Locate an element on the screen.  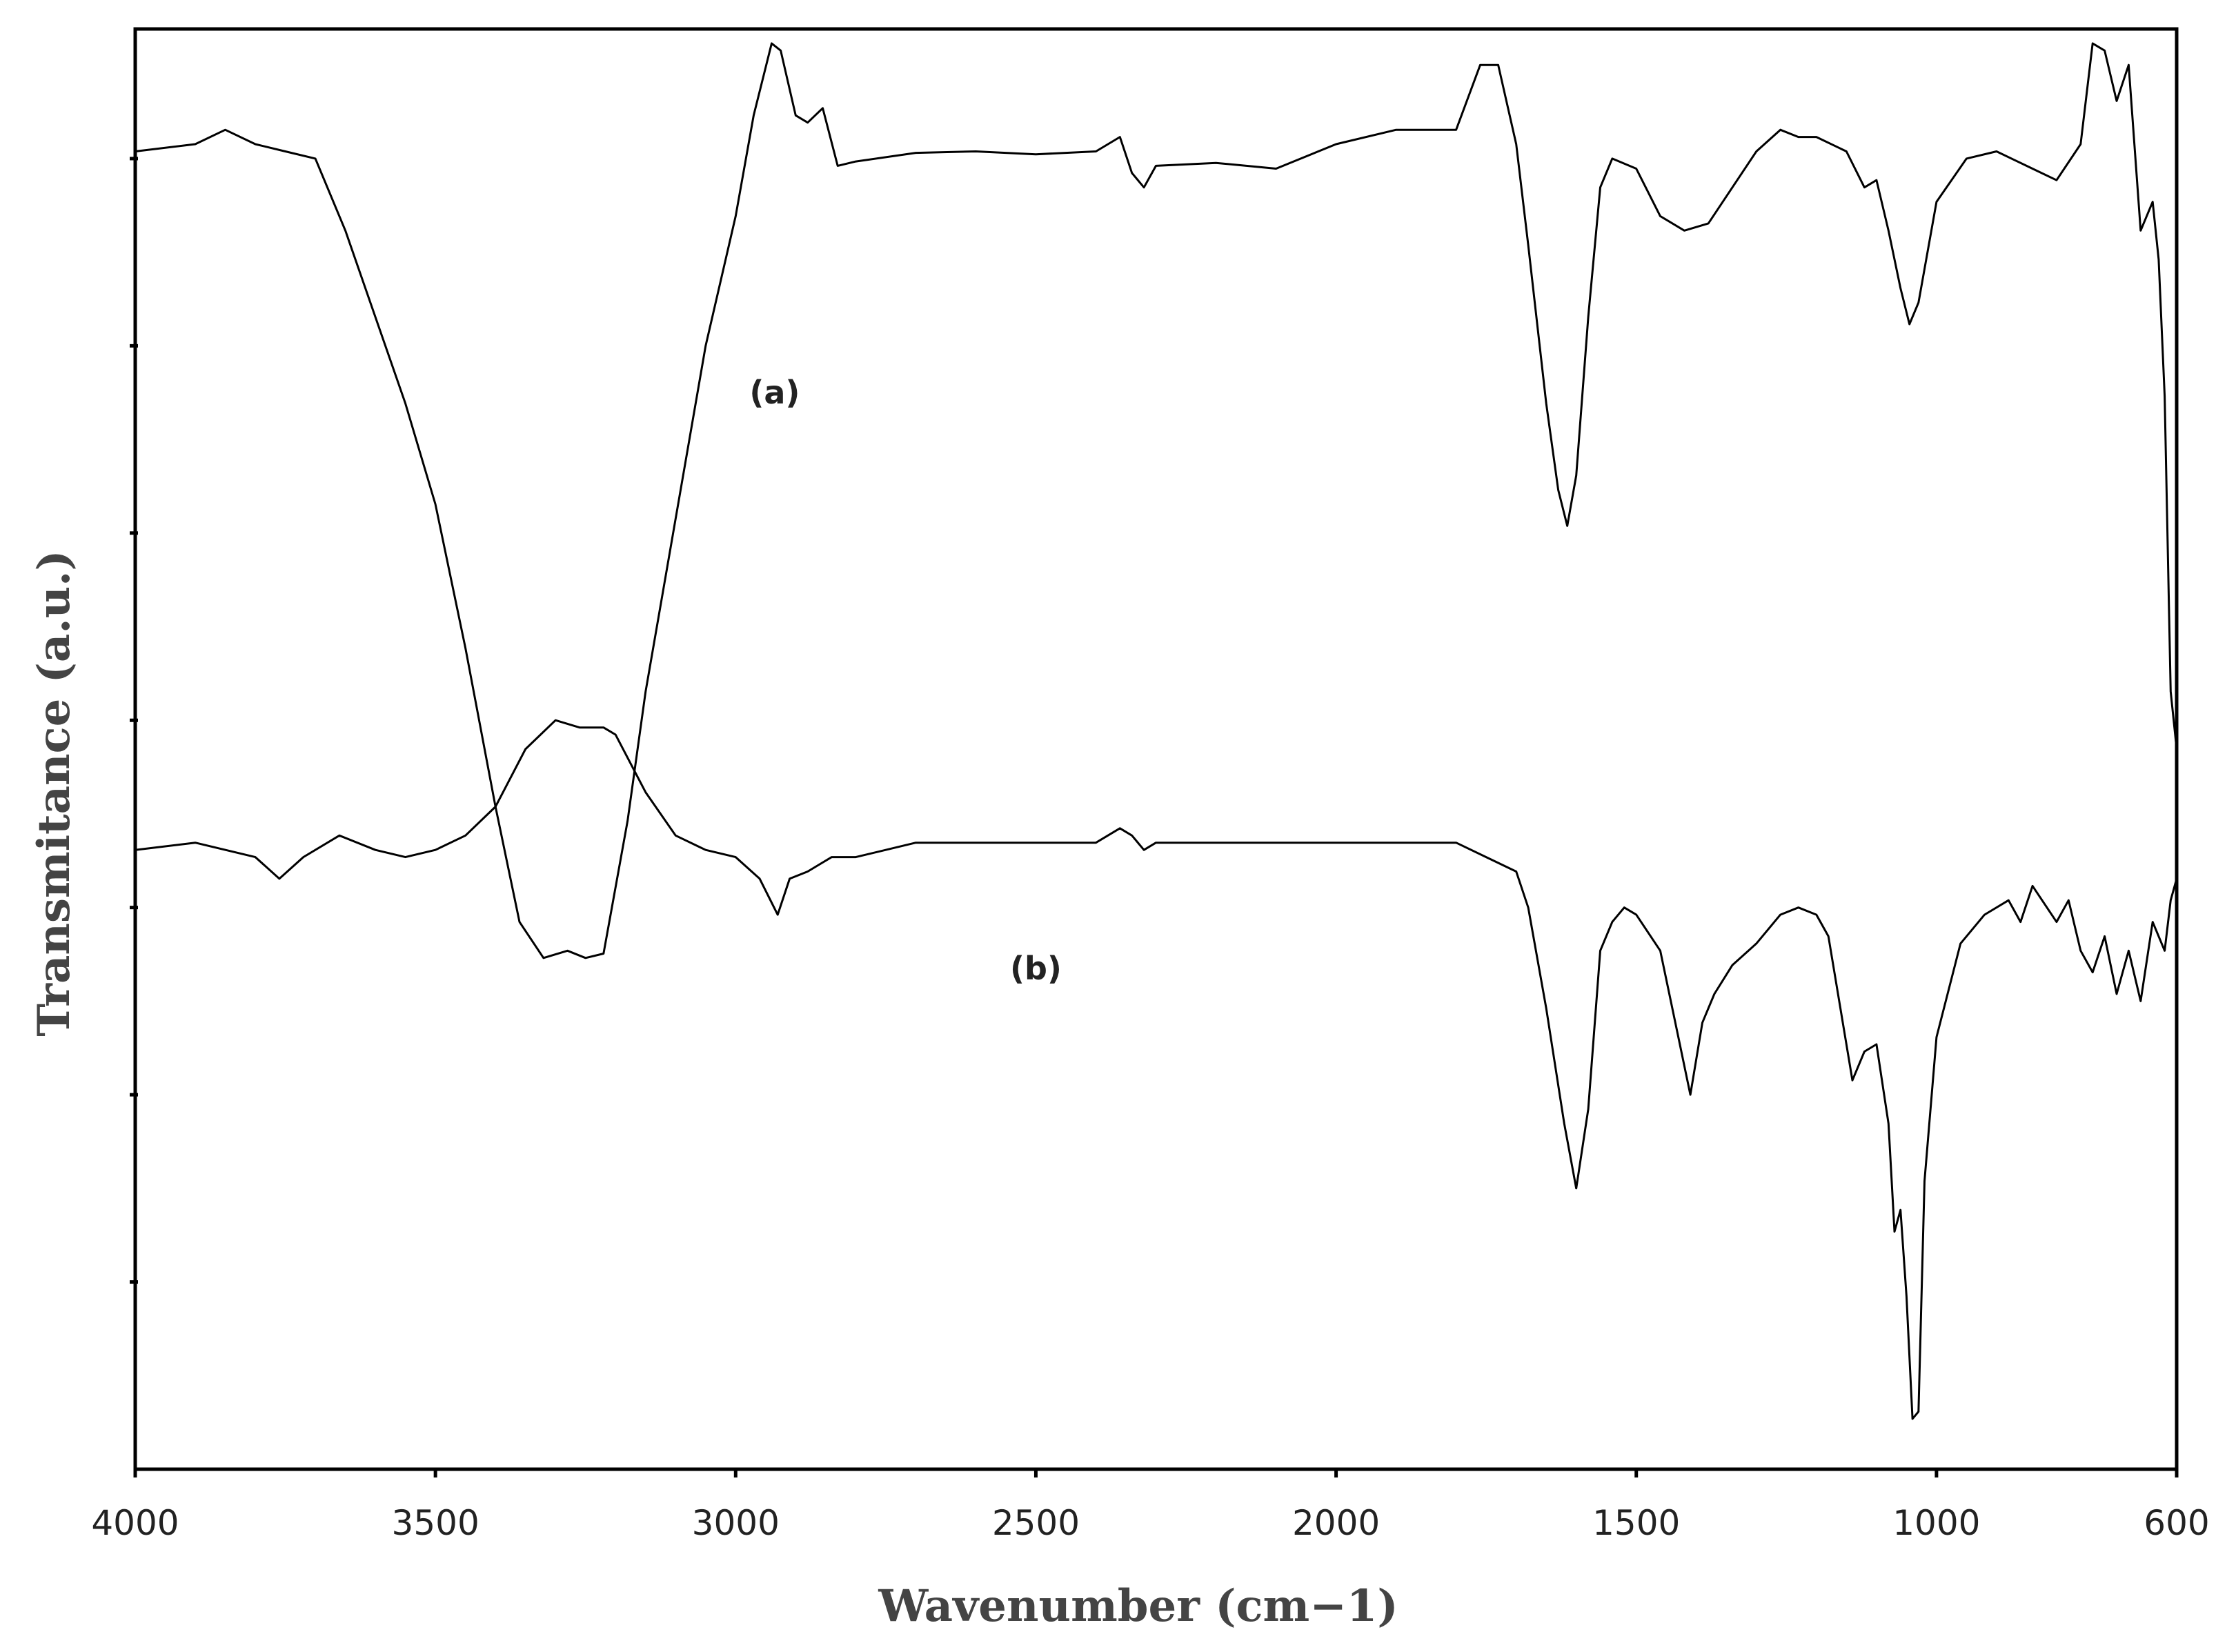
x-tick-label-2500: 2500 is located at coordinates (1036, 1523).